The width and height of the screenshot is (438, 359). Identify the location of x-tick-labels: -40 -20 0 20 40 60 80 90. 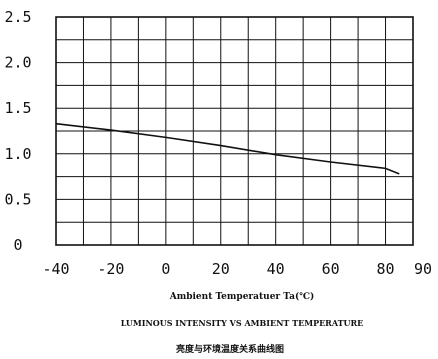
(237, 269).